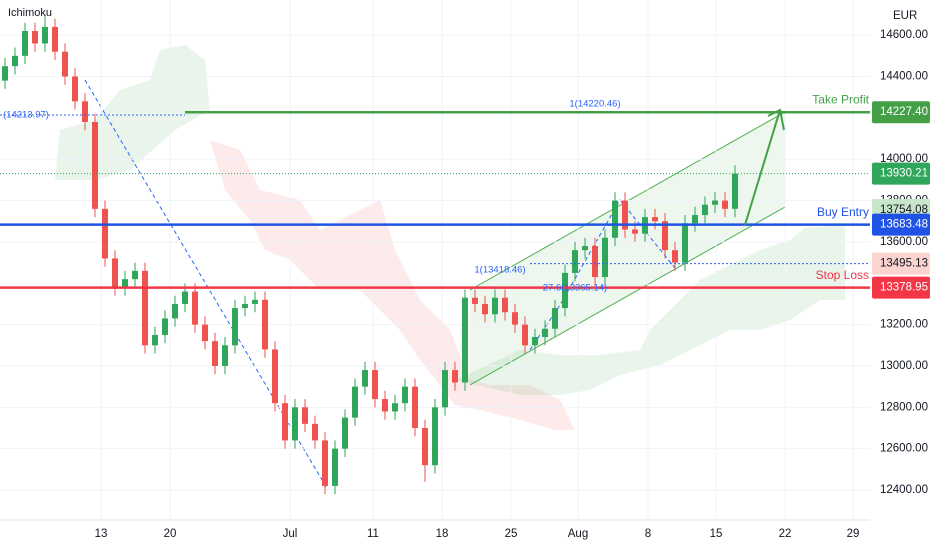  I want to click on x-tick-label: 11, so click(373, 534).